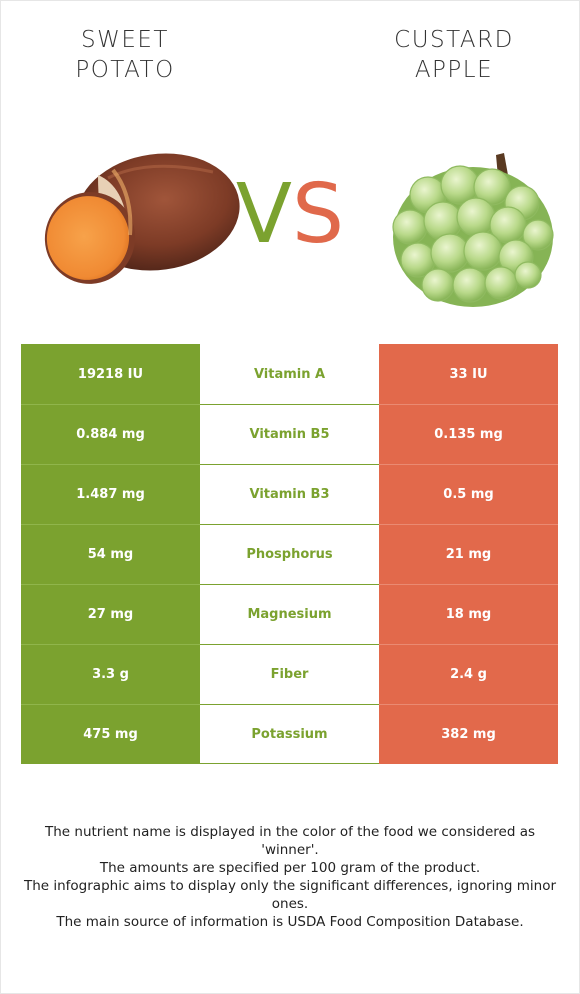 The height and width of the screenshot is (994, 580). I want to click on vs-v: V, so click(264, 214).